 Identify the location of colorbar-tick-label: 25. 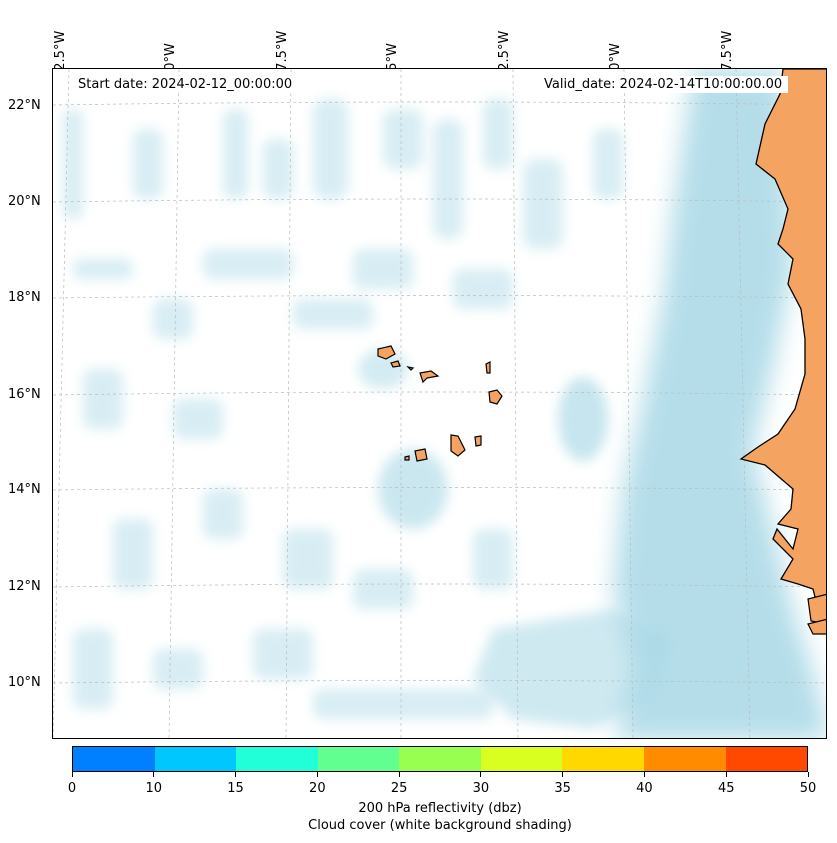
(399, 788).